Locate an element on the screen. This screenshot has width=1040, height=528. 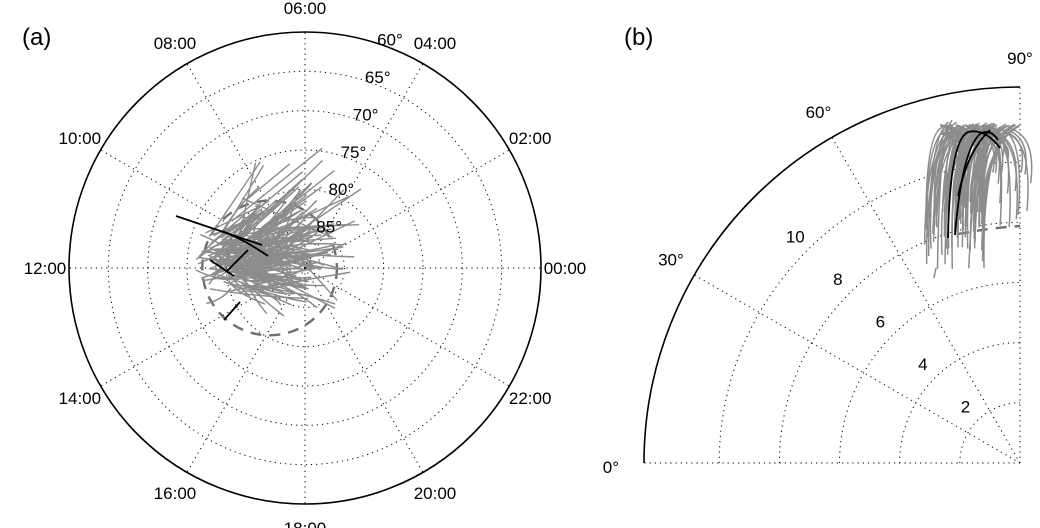
panel-a-time-label: 22:00 is located at coordinates (530, 398).